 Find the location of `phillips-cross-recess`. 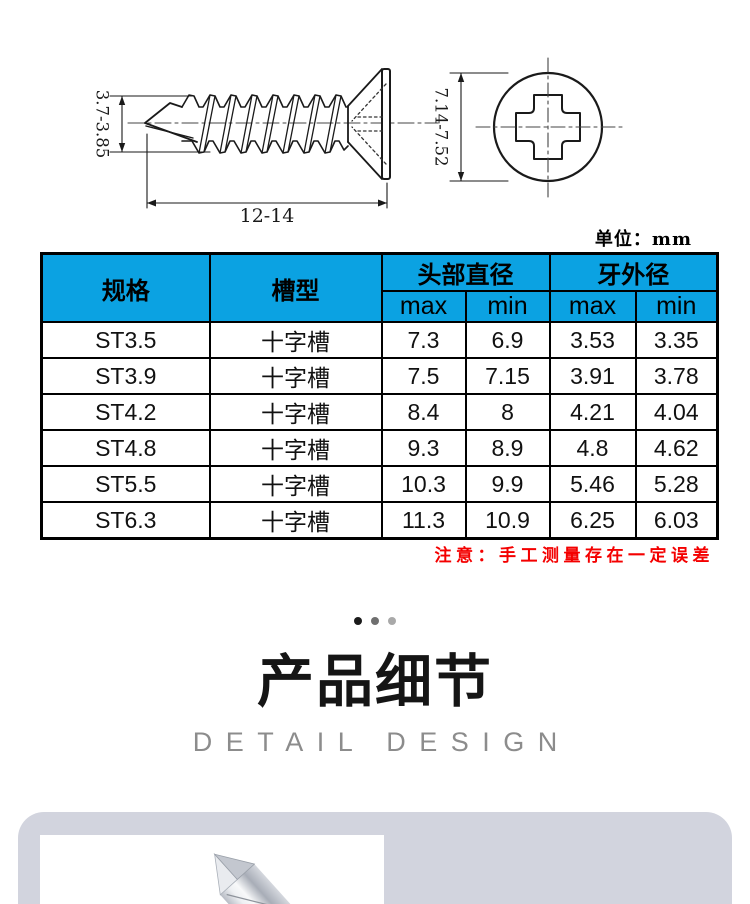

phillips-cross-recess is located at coordinates (548, 127).